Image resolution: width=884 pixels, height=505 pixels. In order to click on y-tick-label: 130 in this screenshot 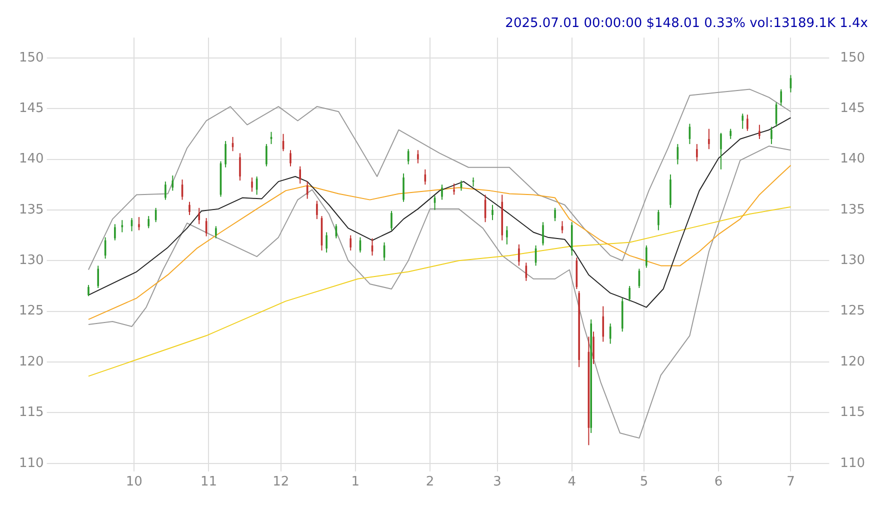, I will do `click(31, 260)`.